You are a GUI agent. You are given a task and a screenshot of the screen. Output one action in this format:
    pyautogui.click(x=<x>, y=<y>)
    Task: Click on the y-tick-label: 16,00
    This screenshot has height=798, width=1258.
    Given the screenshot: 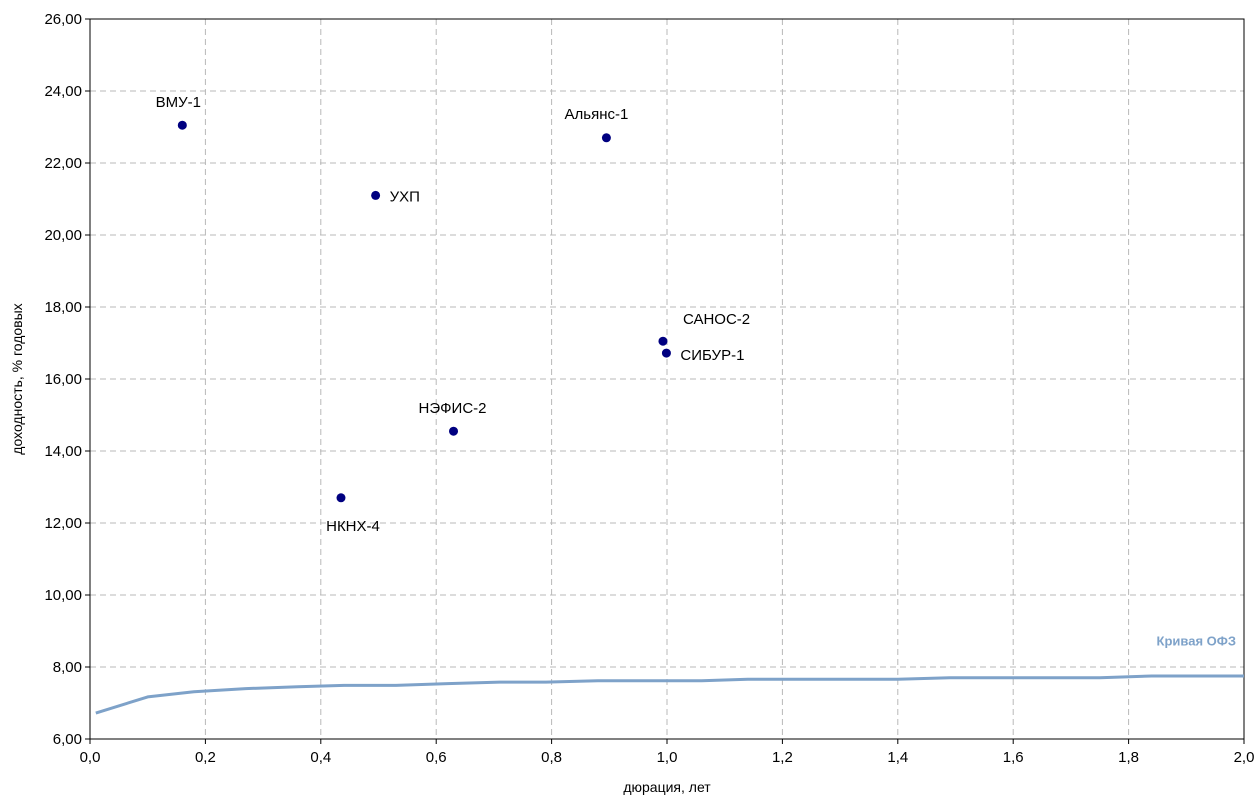 What is the action you would take?
    pyautogui.click(x=63, y=379)
    